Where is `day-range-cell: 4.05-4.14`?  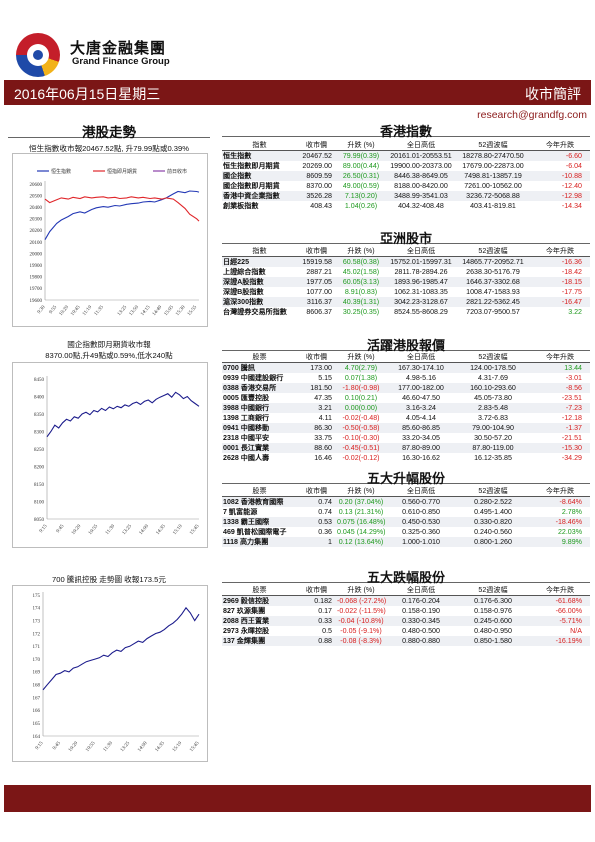
day-range-cell: 4.05-4.14 is located at coordinates (421, 418).